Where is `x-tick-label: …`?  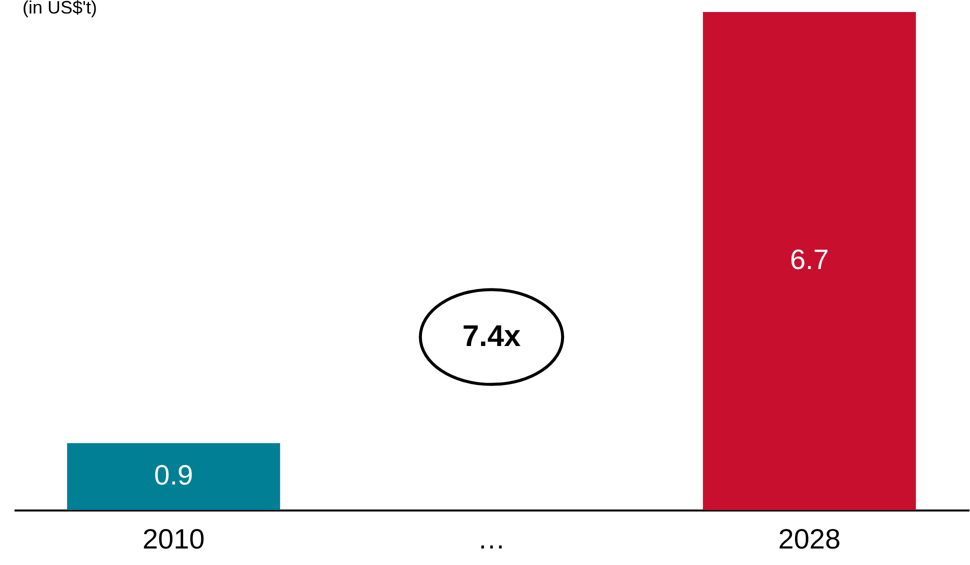 x-tick-label: … is located at coordinates (492, 539).